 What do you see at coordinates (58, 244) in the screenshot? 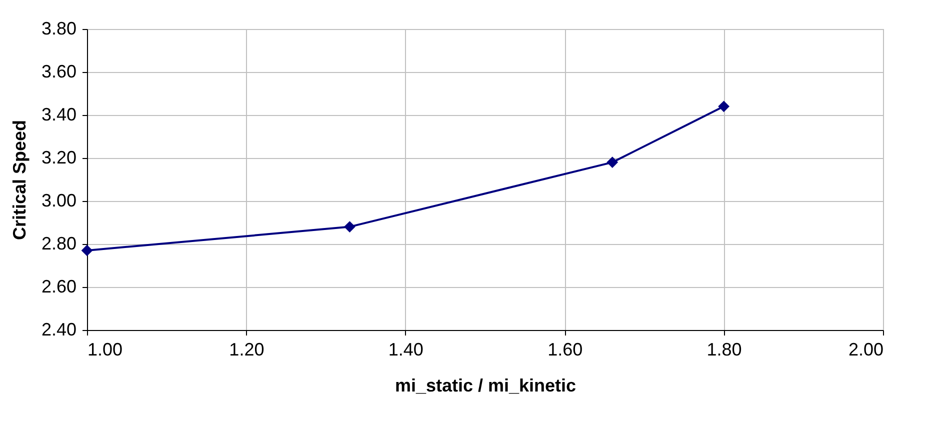
I see `y-tick-label: 2.80` at bounding box center [58, 244].